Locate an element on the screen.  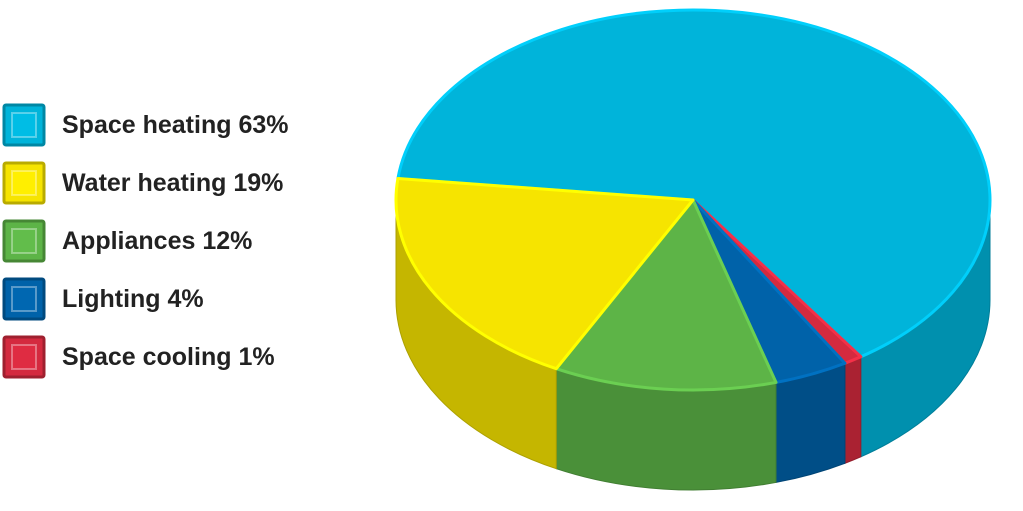
legend-label: Lighting 4% is located at coordinates (133, 299).